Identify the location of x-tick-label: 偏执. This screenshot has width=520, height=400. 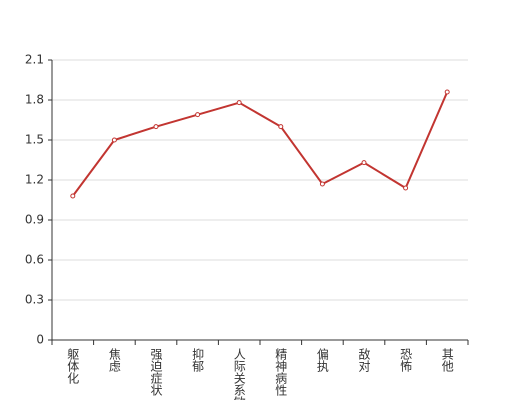
(322, 360).